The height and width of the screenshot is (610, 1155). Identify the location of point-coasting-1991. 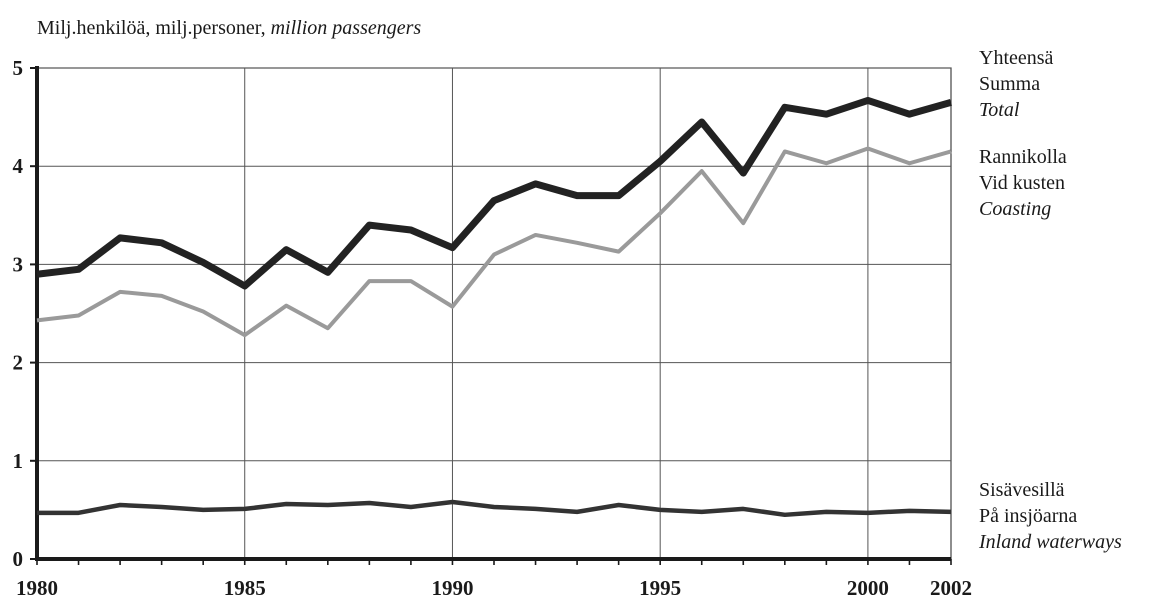
(494, 255).